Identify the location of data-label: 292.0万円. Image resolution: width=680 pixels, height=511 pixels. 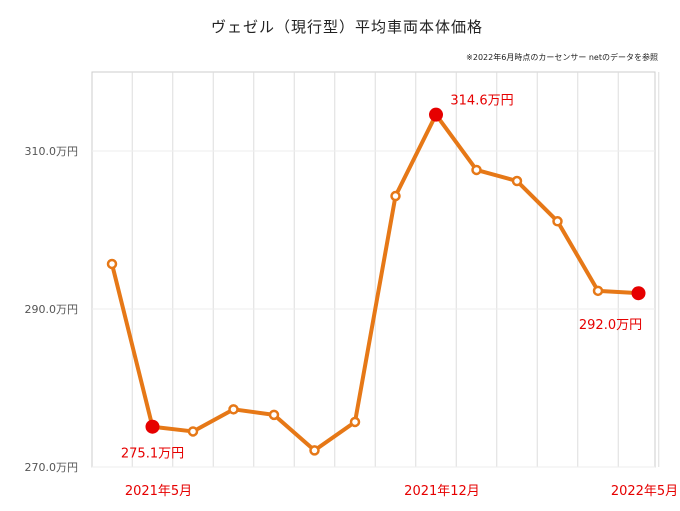
(610, 325).